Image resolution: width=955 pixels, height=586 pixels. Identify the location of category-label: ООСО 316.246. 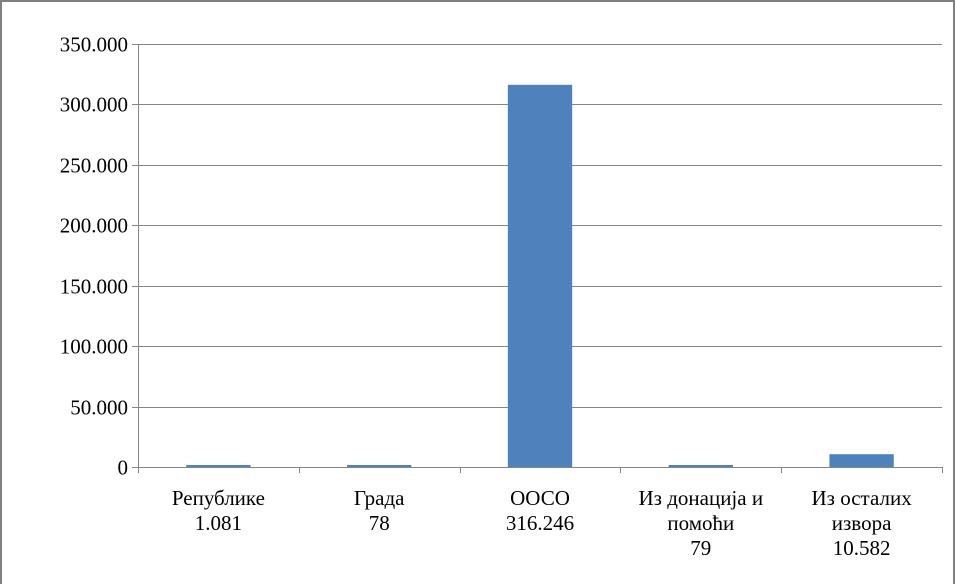
(540, 510).